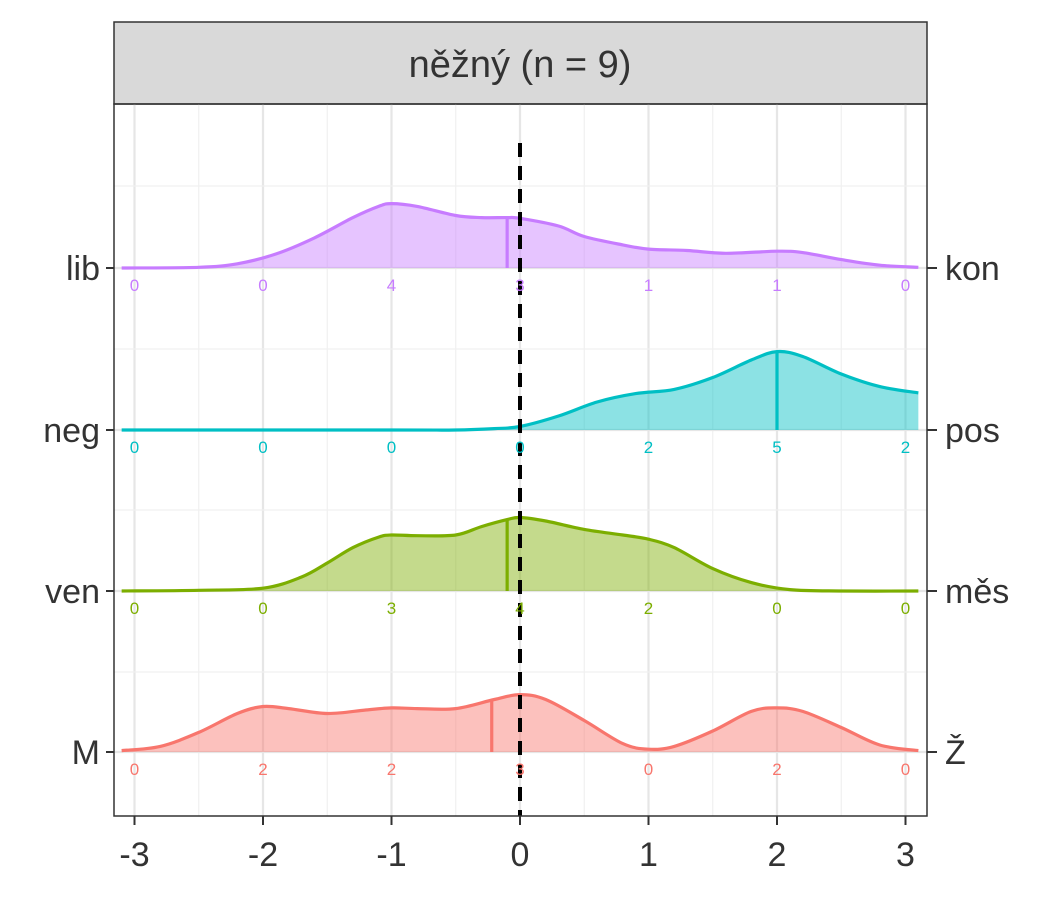 The height and width of the screenshot is (900, 1050). Describe the element at coordinates (520, 235) in the screenshot. I see `density-curve-lib` at that location.